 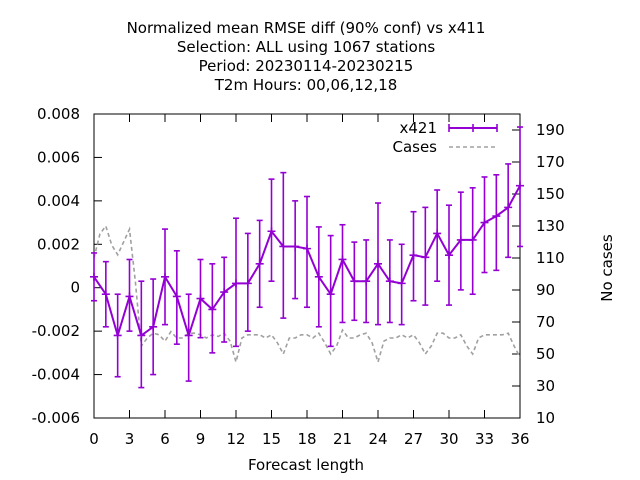 I want to click on y-tick-label: -0.004, so click(x=56, y=375).